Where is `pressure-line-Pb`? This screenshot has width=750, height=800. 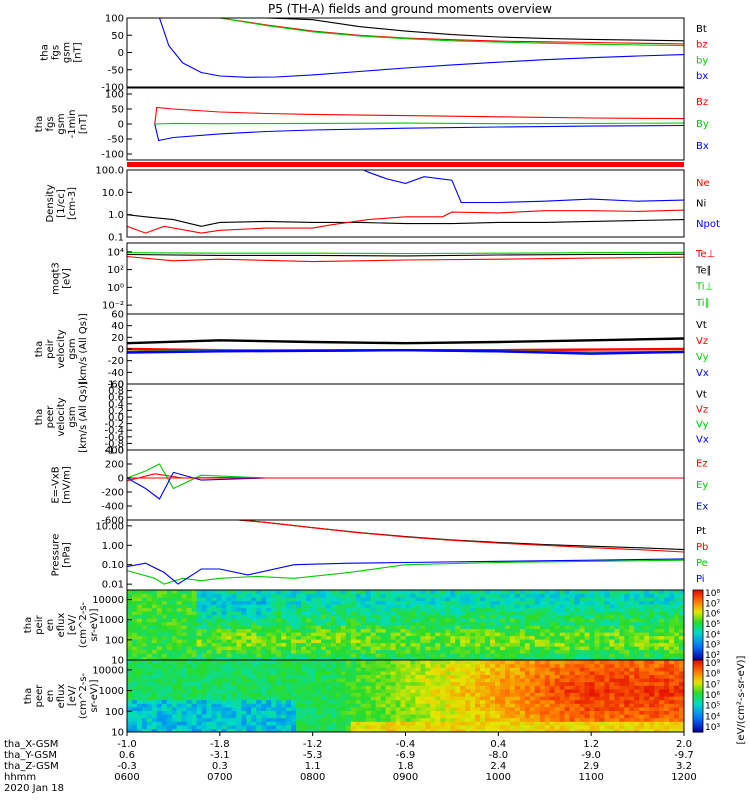
pressure-line-Pb is located at coordinates (461, 536).